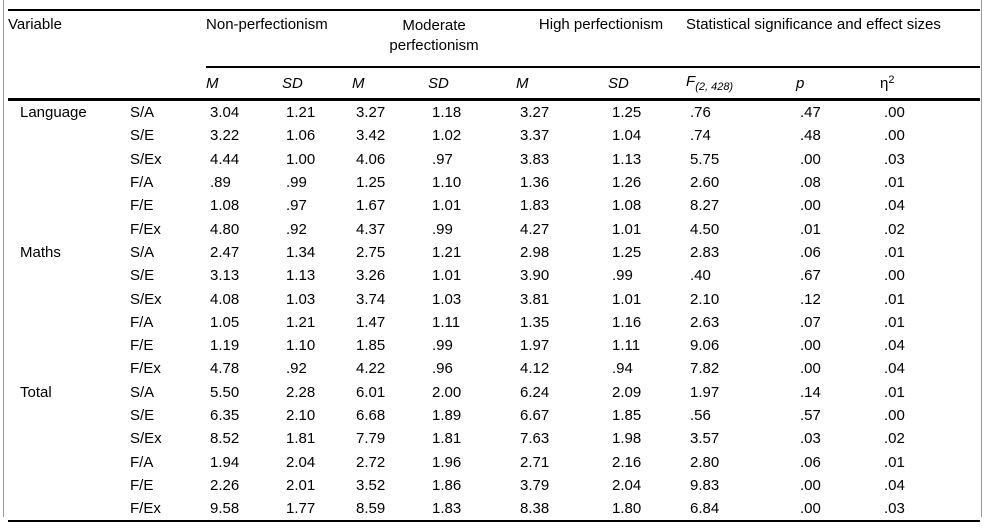 Image resolution: width=992 pixels, height=530 pixels. I want to click on cell-value: 8.59, so click(390, 510).